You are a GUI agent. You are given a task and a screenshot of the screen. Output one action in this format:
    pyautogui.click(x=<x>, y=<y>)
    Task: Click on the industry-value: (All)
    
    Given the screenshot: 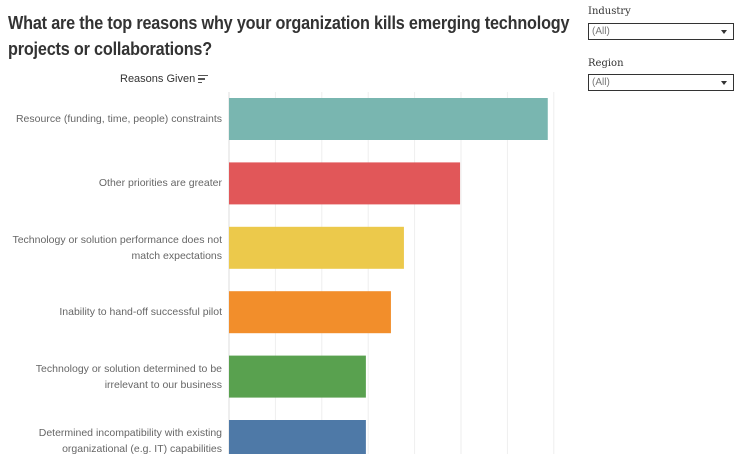 What is the action you would take?
    pyautogui.click(x=601, y=31)
    